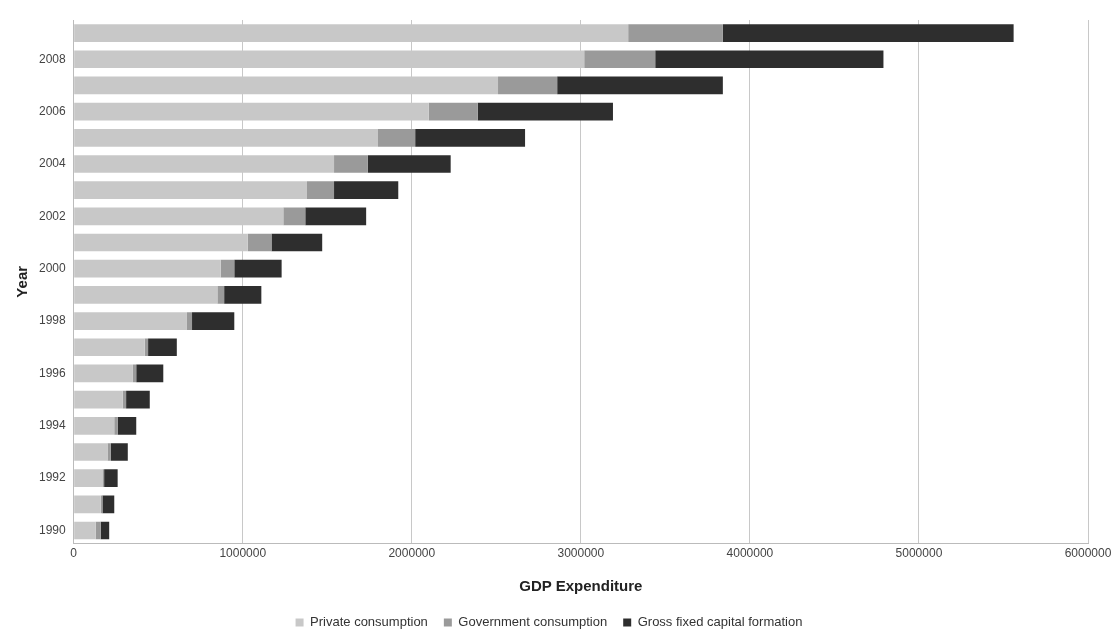 The image size is (1118, 643). I want to click on y-tick-label: 2002, so click(52, 215).